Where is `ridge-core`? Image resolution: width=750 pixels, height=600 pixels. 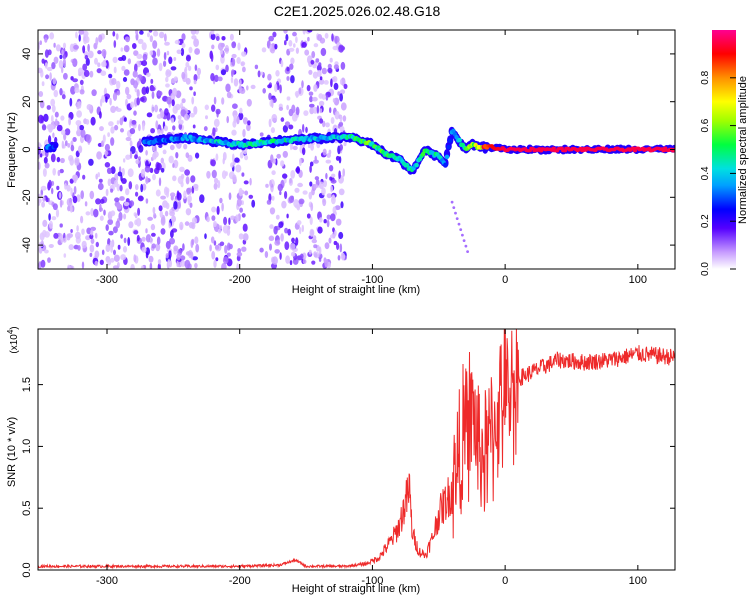
ridge-core is located at coordinates (445, 165).